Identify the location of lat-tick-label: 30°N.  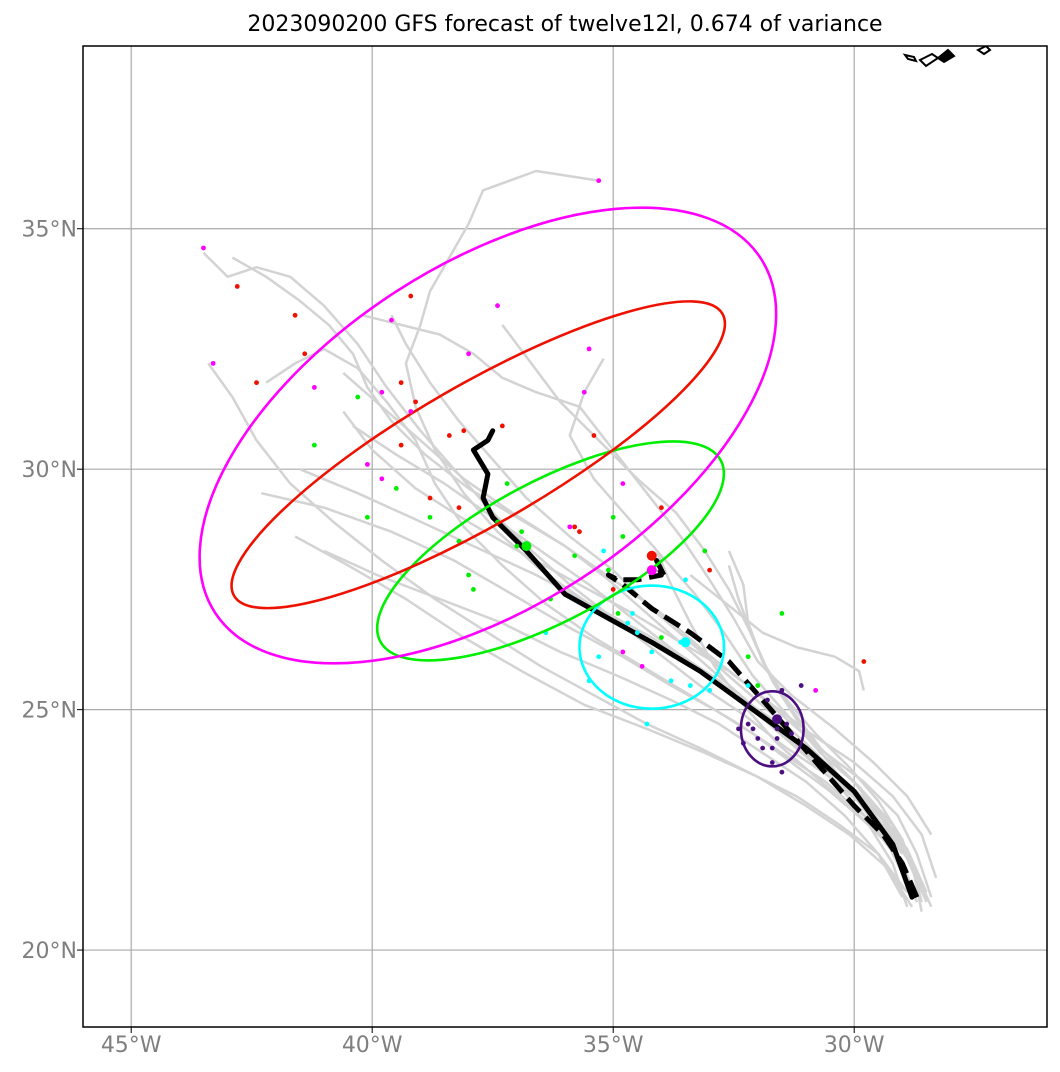
(49, 470).